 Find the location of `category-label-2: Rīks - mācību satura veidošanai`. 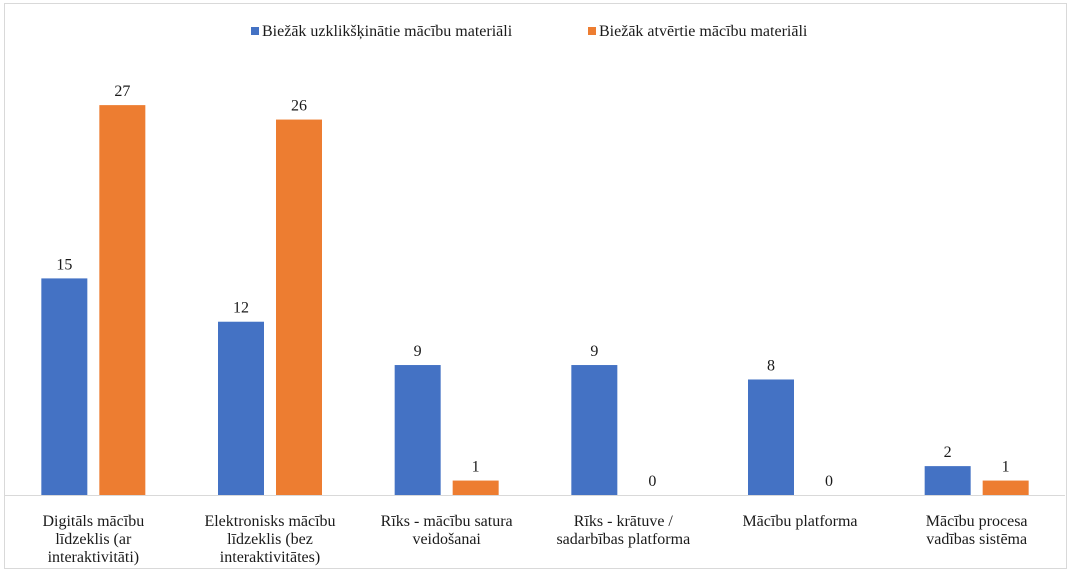

category-label-2: Rīks - mācību satura veidošanai is located at coordinates (447, 530).